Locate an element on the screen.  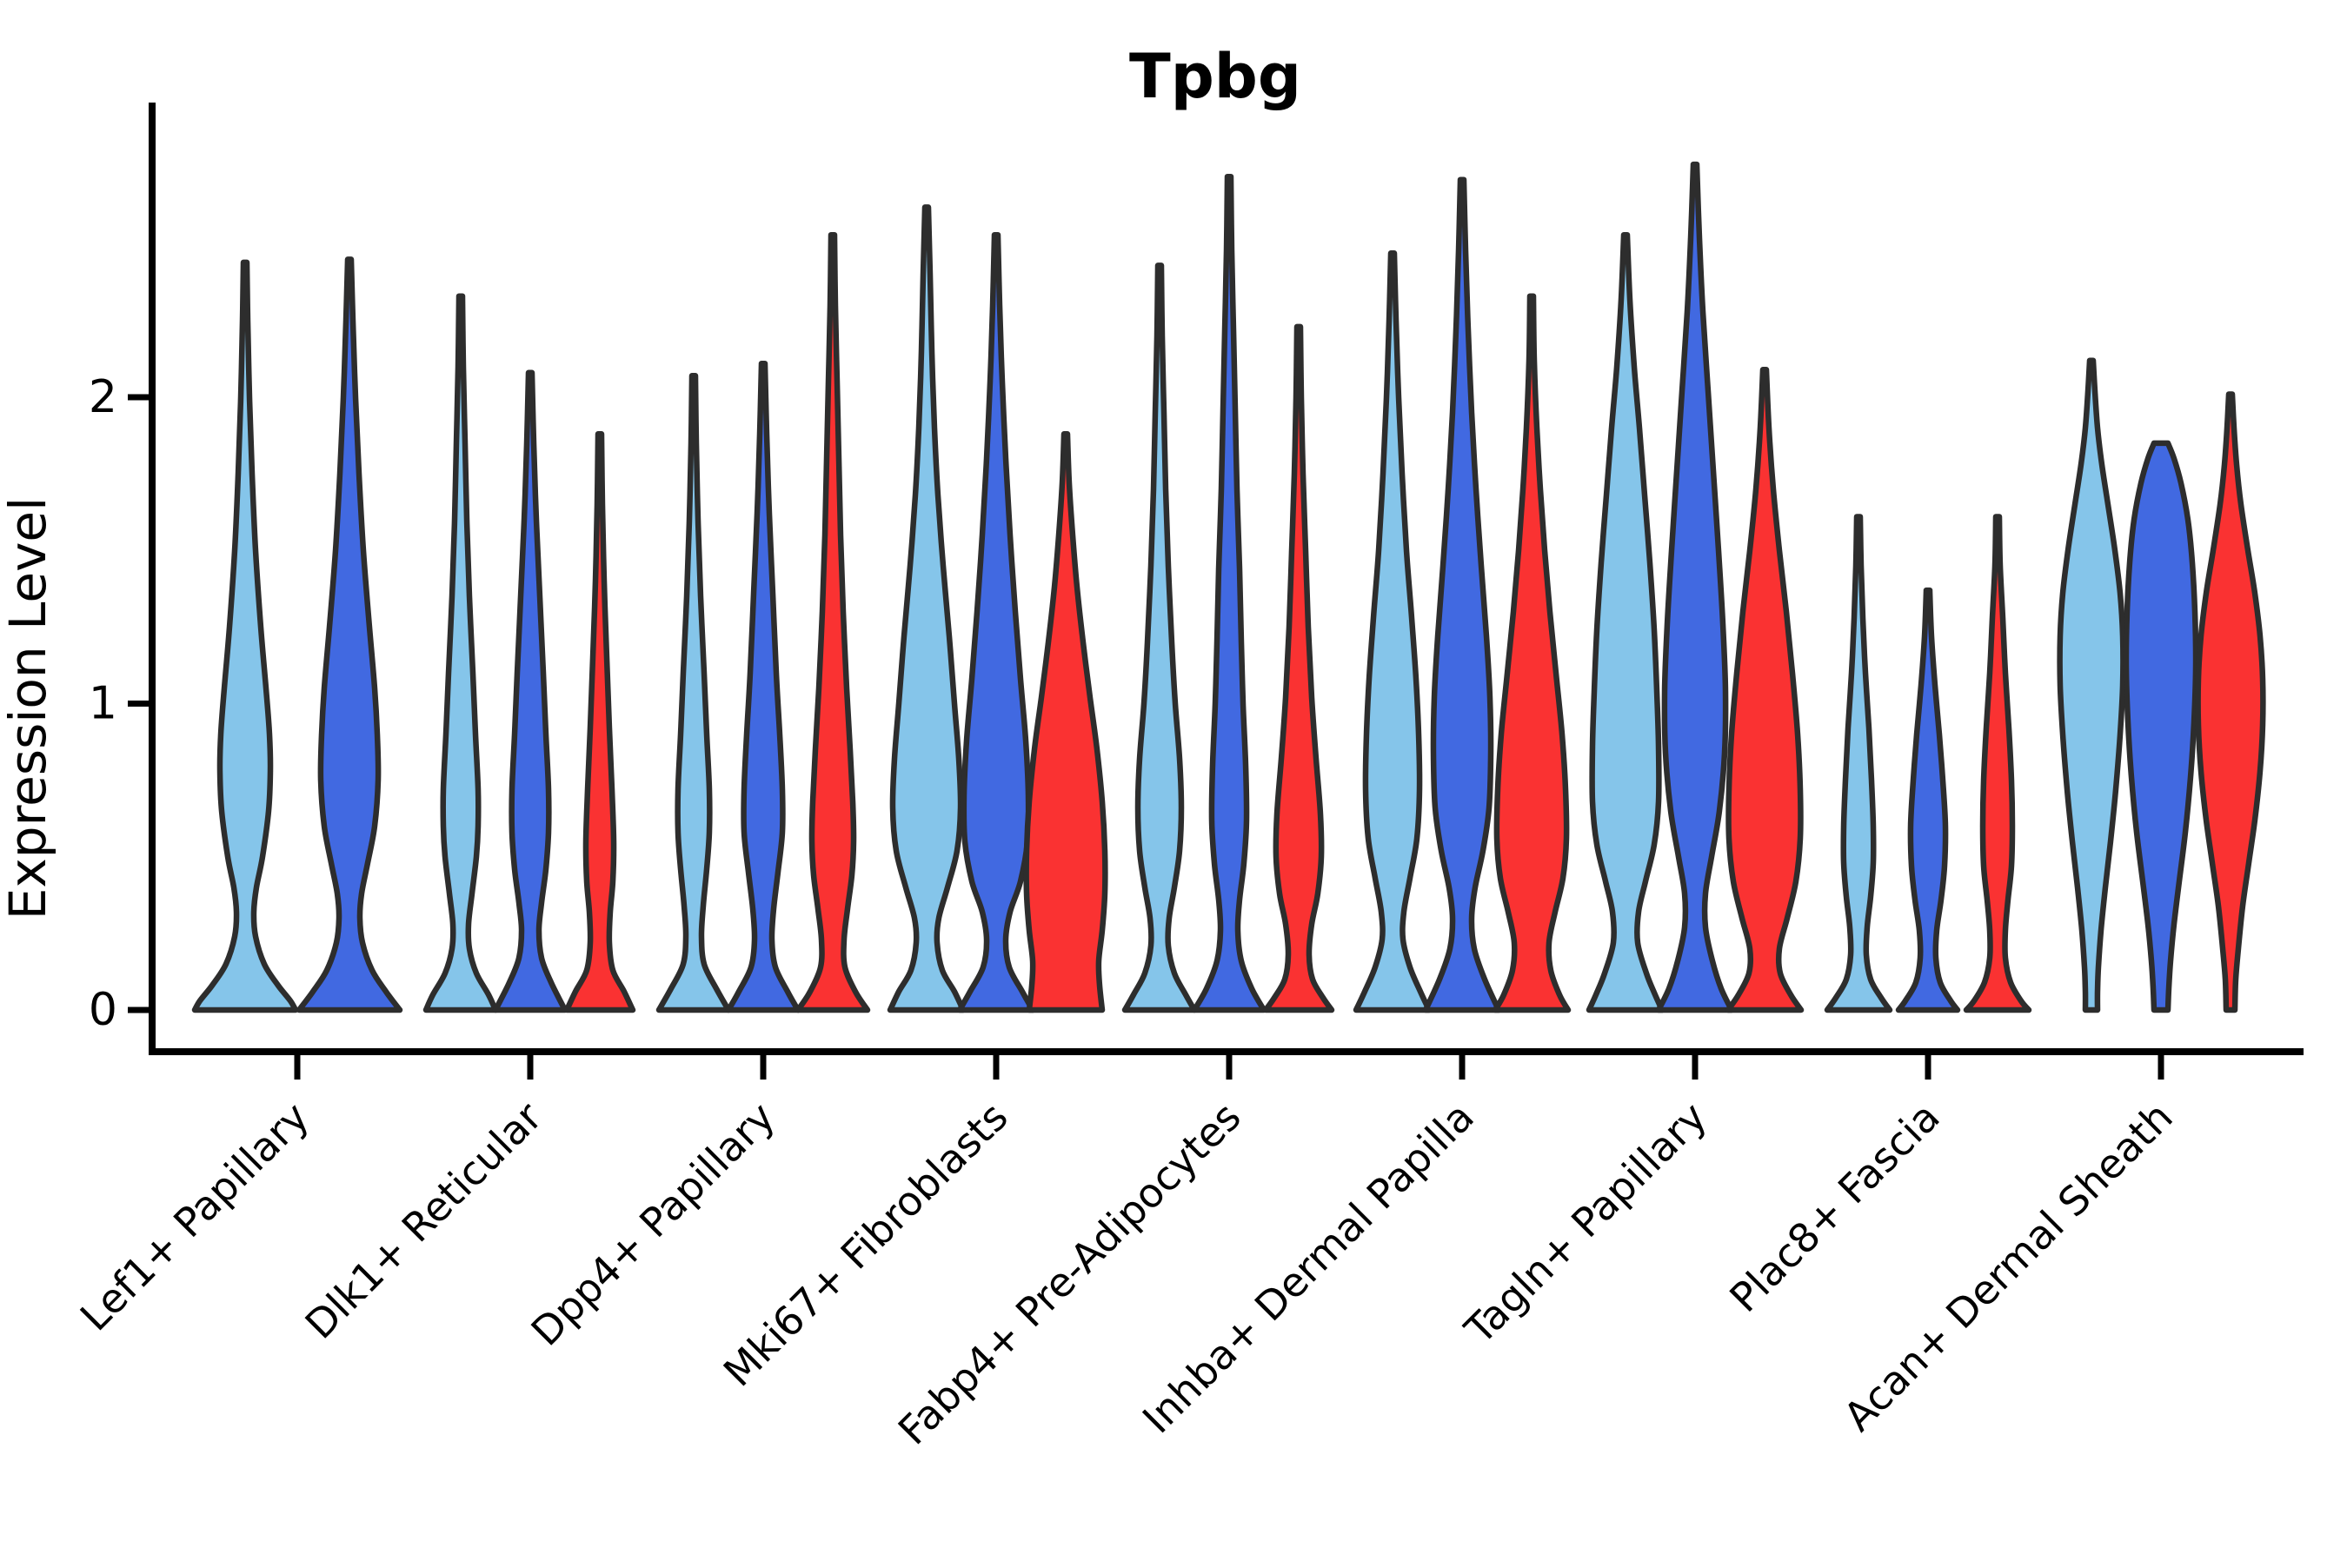
x-tick-label: Tagln+ Papillary is located at coordinates (1586, 1223).